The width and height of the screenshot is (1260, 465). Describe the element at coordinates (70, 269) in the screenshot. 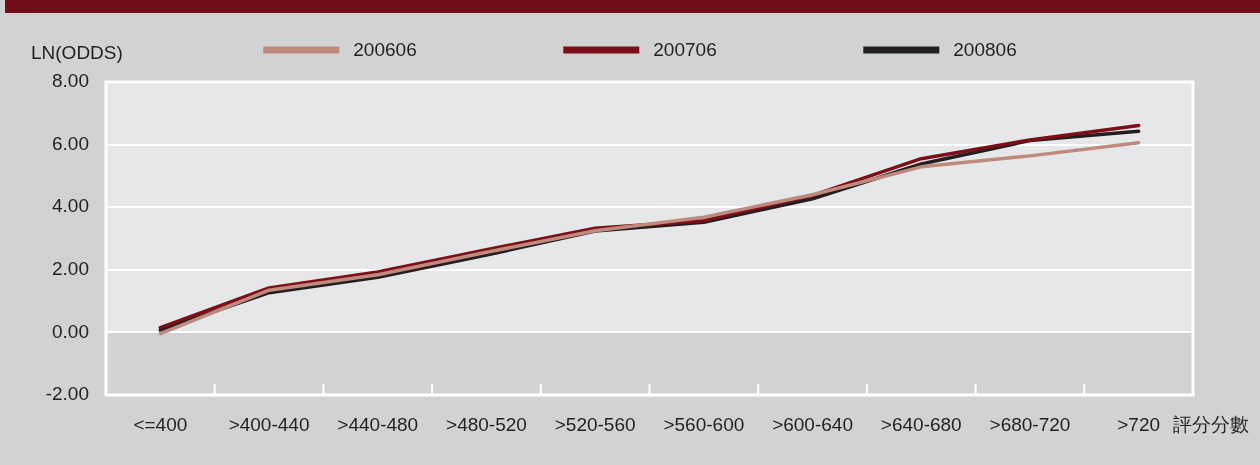

I see `y-tick-label: 2.00` at that location.